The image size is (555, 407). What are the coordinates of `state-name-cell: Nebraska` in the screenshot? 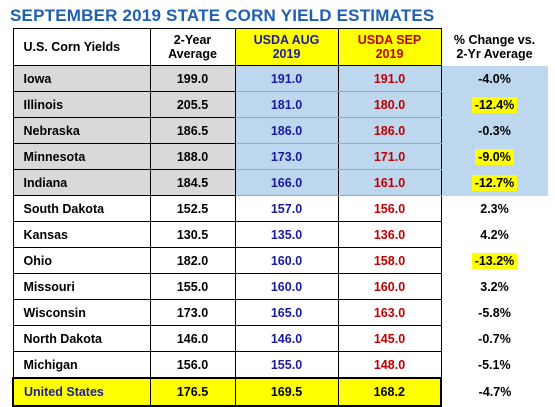 It's located at (81, 130).